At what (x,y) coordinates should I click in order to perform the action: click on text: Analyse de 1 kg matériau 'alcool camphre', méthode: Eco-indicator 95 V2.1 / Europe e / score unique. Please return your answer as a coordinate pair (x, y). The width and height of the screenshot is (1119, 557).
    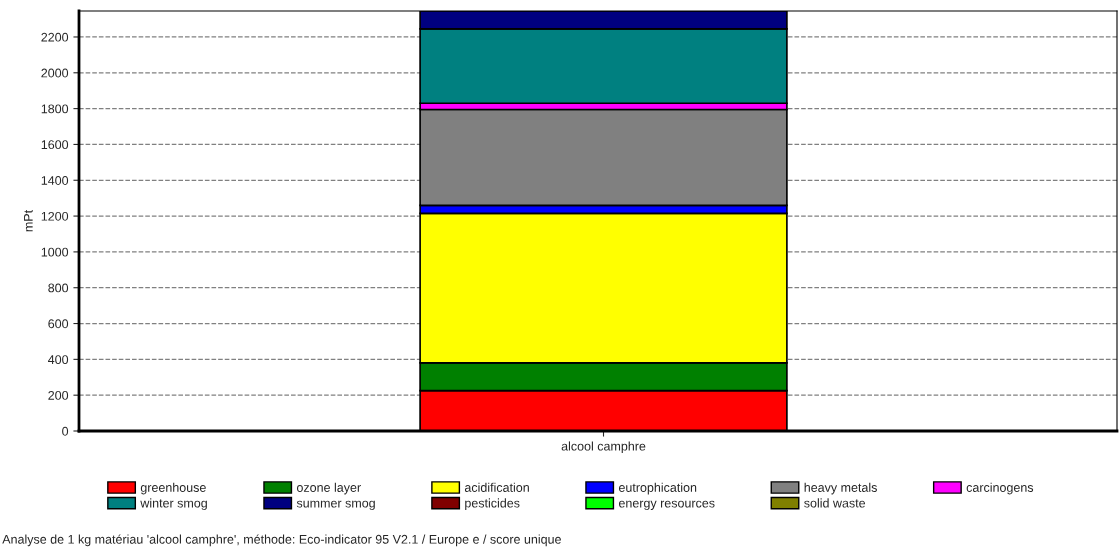
    Looking at the image, I should click on (281, 540).